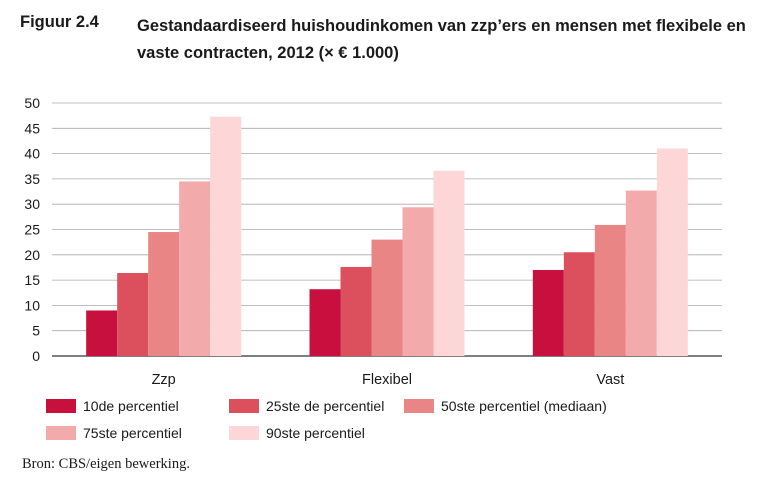  Describe the element at coordinates (610, 380) in the screenshot. I see `x-tick-label: Vast` at that location.